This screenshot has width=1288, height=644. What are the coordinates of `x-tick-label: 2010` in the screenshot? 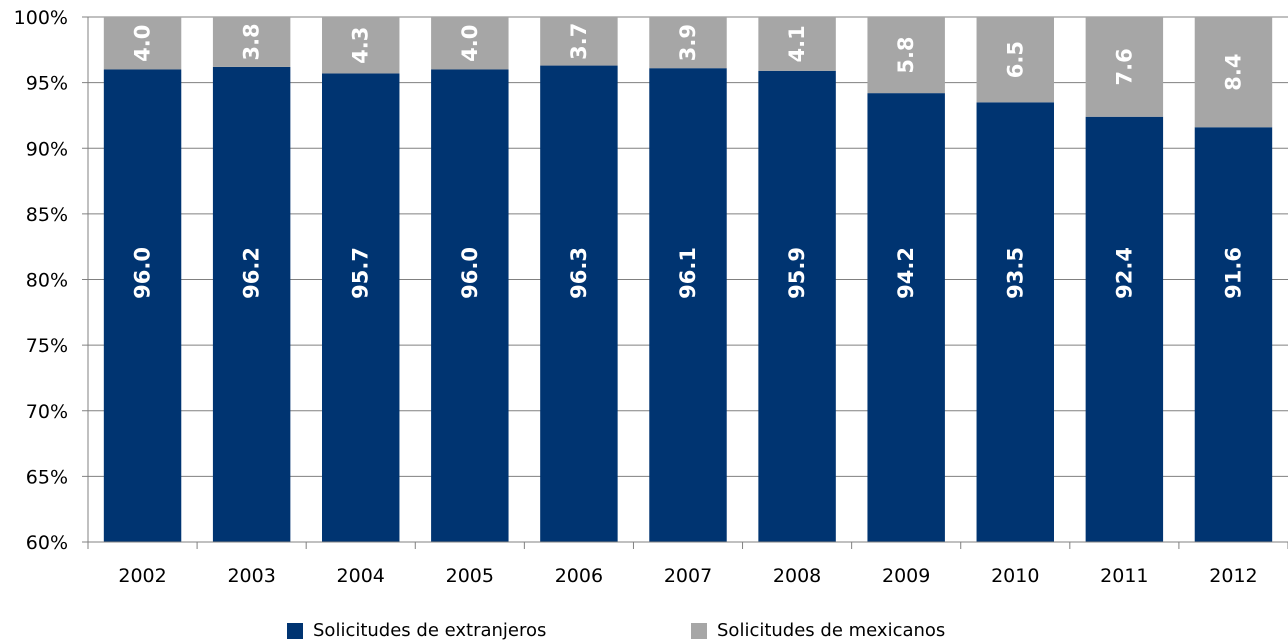 It's located at (1015, 576).